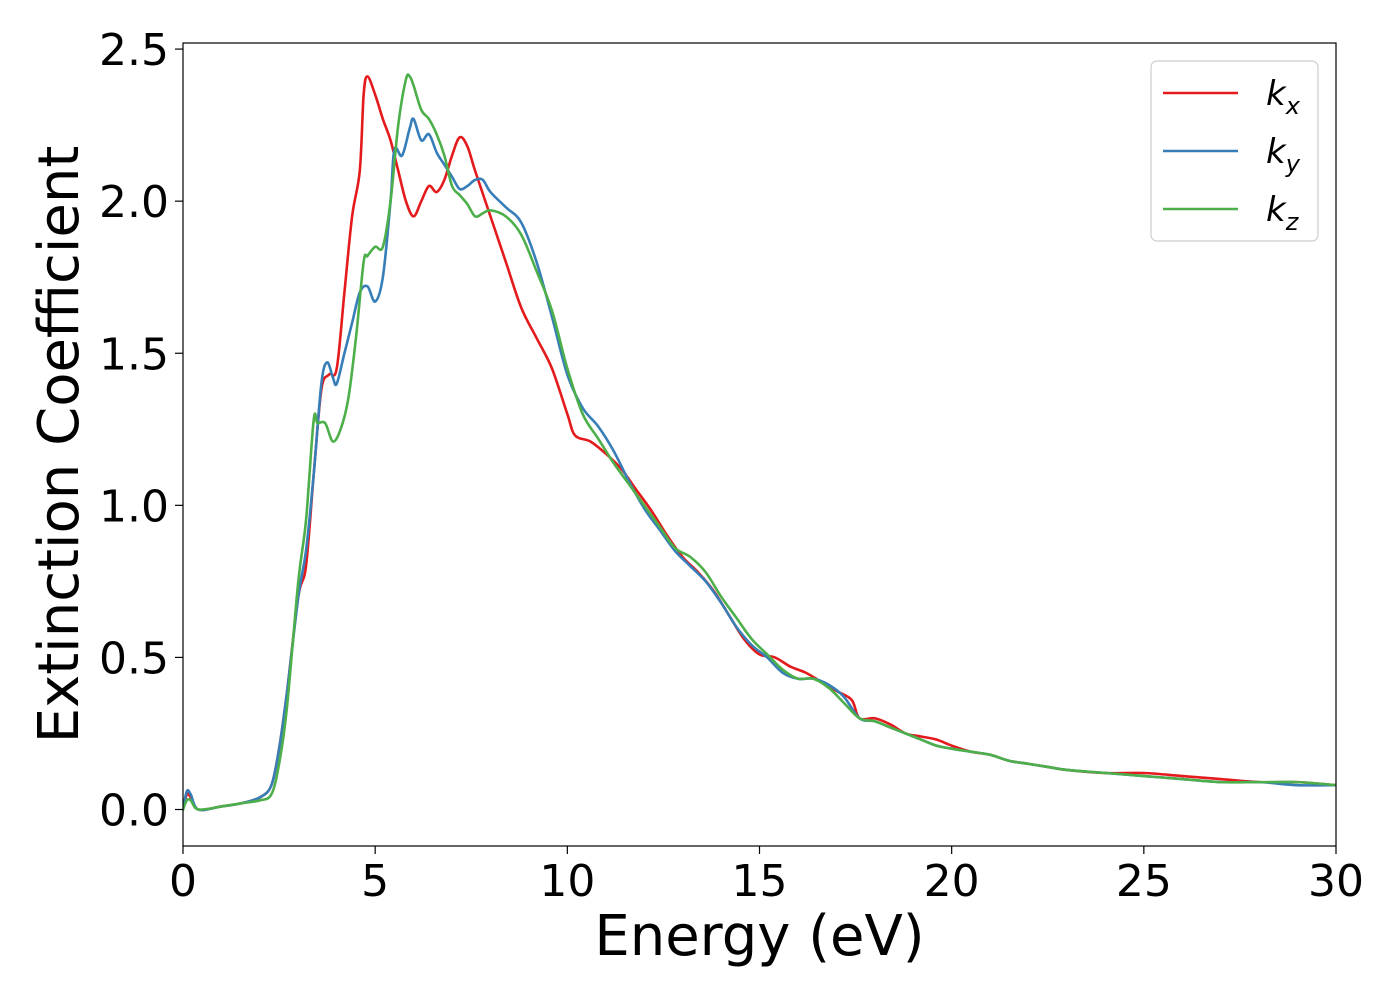 The image size is (1400, 1000). I want to click on y-axis-title: Extinction Coefficient, so click(59, 445).